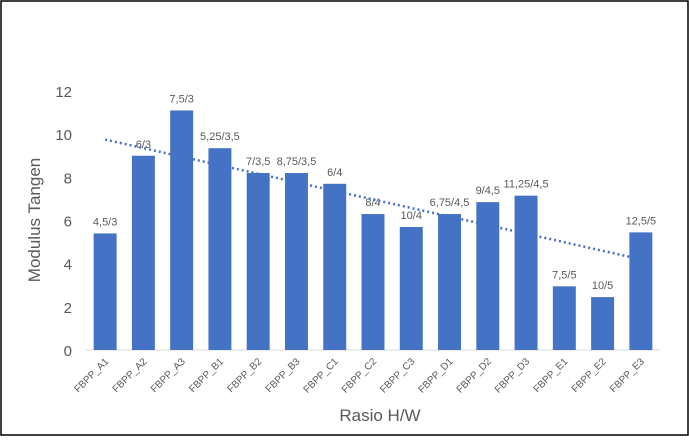  What do you see at coordinates (334, 173) in the screenshot?
I see `bar-annotation: 6/4` at bounding box center [334, 173].